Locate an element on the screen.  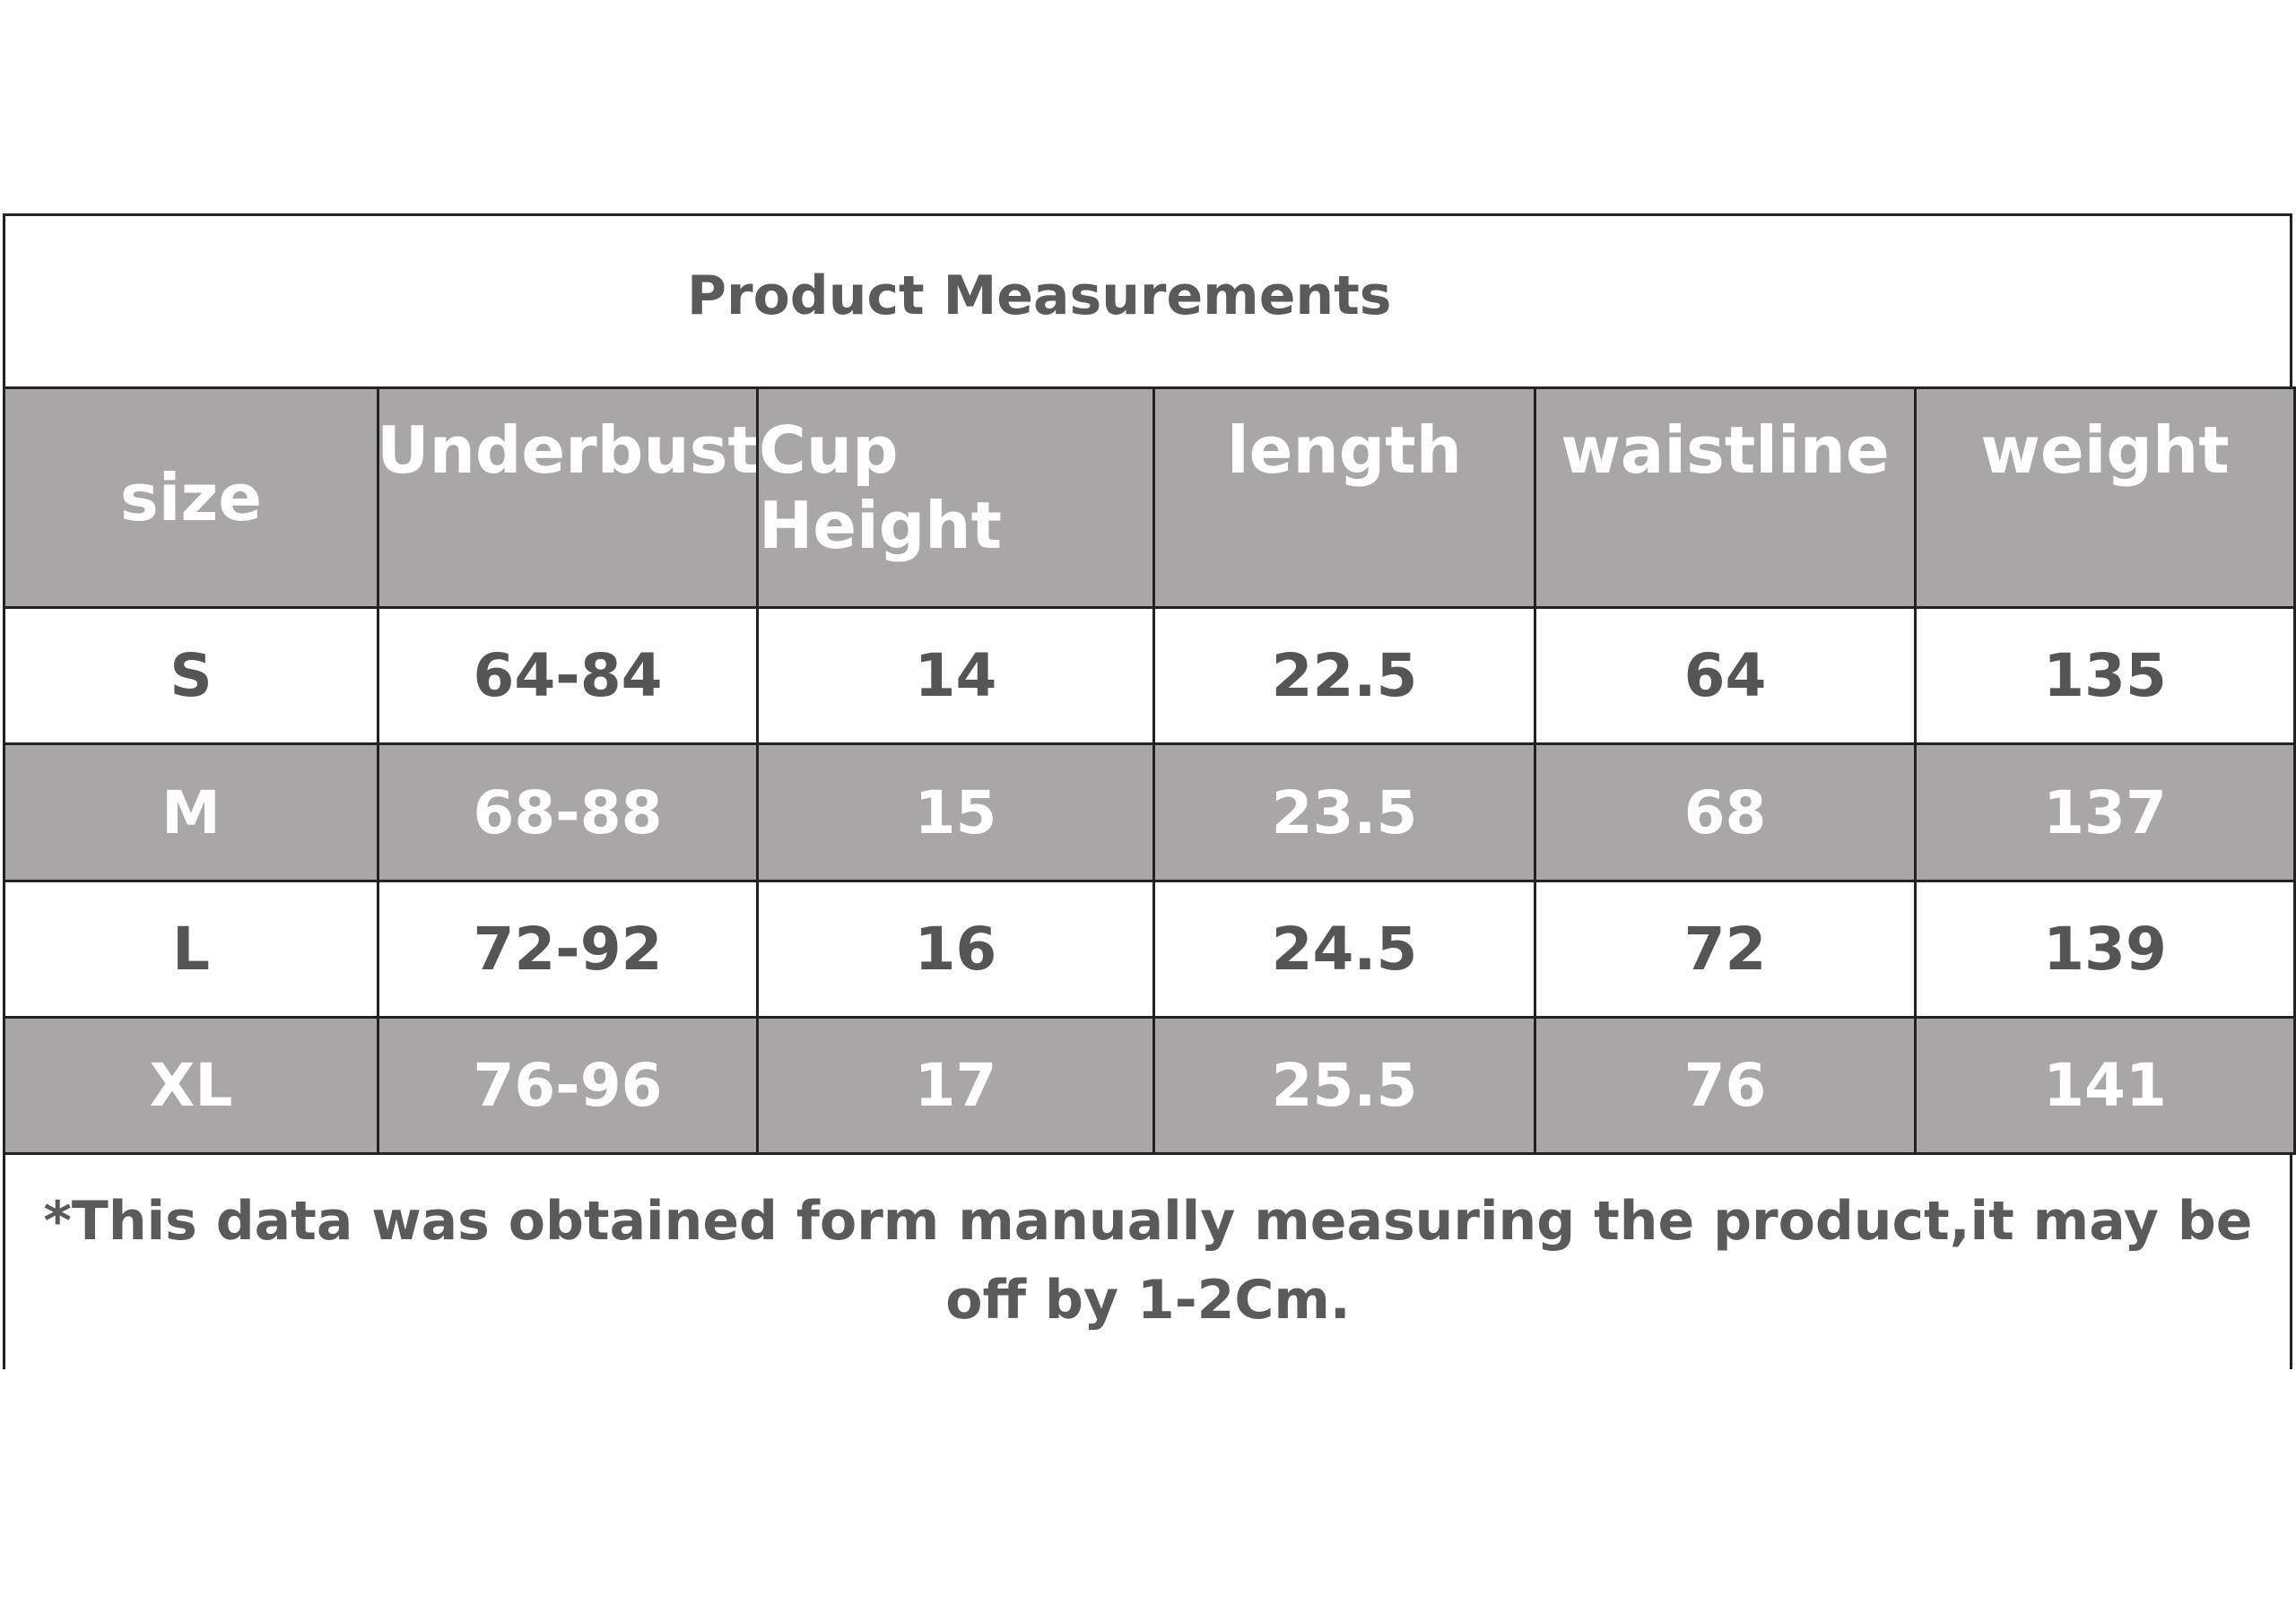
table-cell: 17 is located at coordinates (955, 1085).